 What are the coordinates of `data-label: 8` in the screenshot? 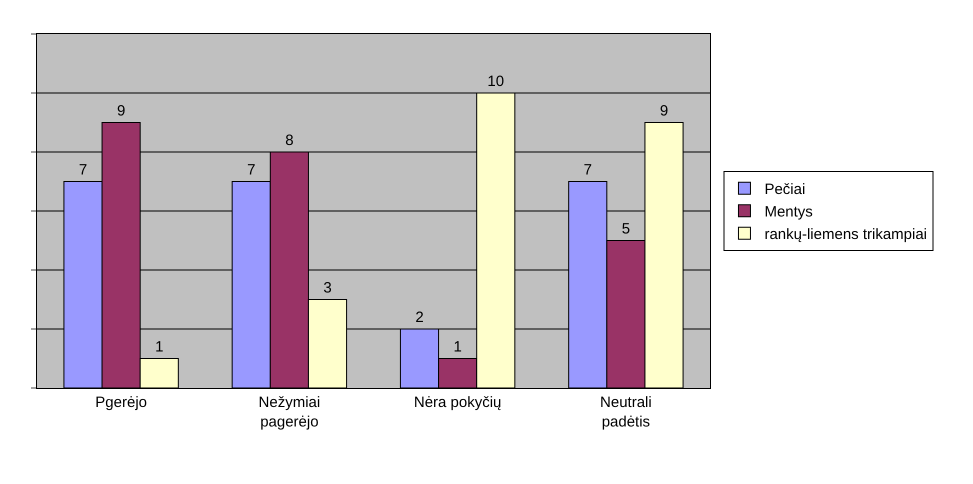 It's located at (289, 140).